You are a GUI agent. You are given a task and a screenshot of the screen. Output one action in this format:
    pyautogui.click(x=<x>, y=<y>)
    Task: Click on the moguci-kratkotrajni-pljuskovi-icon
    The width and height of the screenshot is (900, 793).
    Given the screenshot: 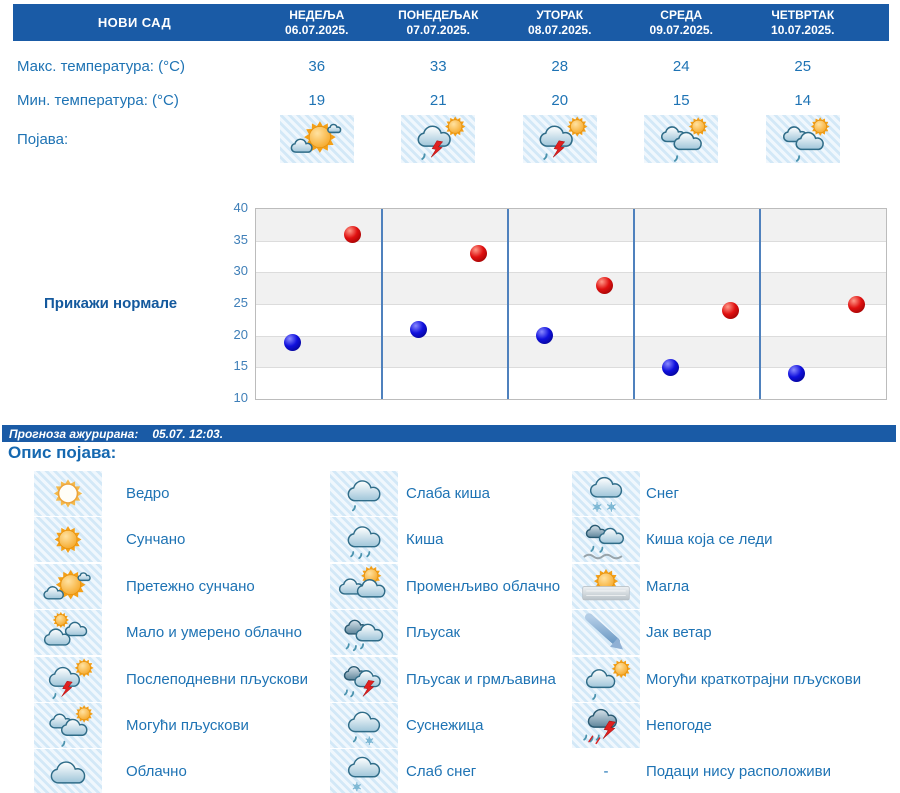 What is the action you would take?
    pyautogui.click(x=608, y=679)
    